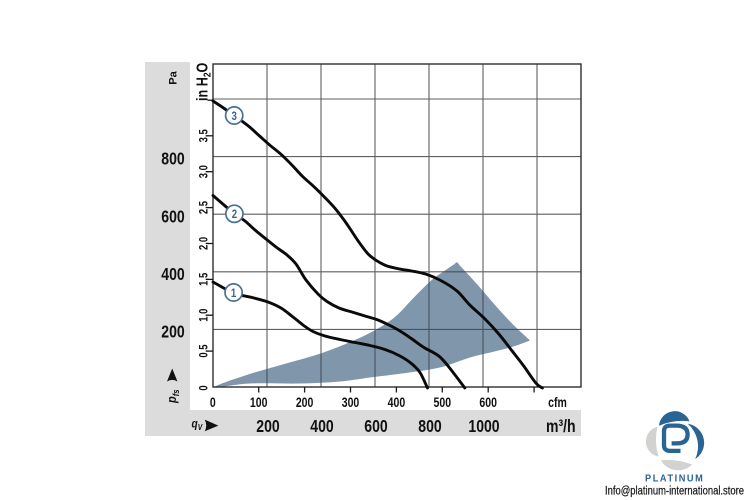 This screenshot has height=500, width=750. What do you see at coordinates (557, 403) in the screenshot?
I see `svg-text: cfm` at bounding box center [557, 403].